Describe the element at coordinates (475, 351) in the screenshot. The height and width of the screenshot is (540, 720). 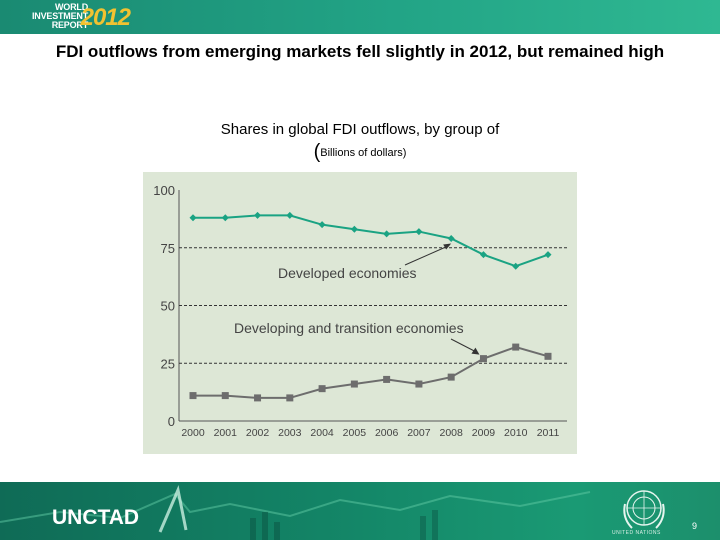
I see `annotation-arrowhead-developing` at that location.